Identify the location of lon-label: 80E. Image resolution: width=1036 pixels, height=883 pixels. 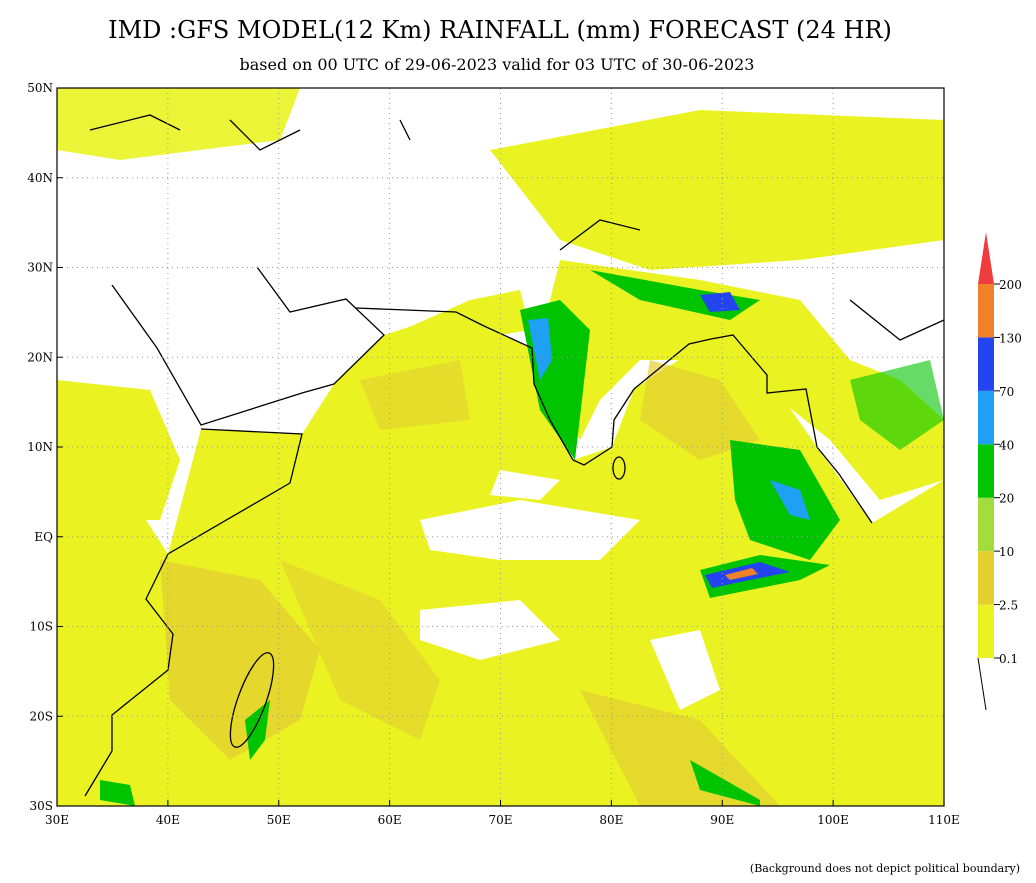
(611, 820).